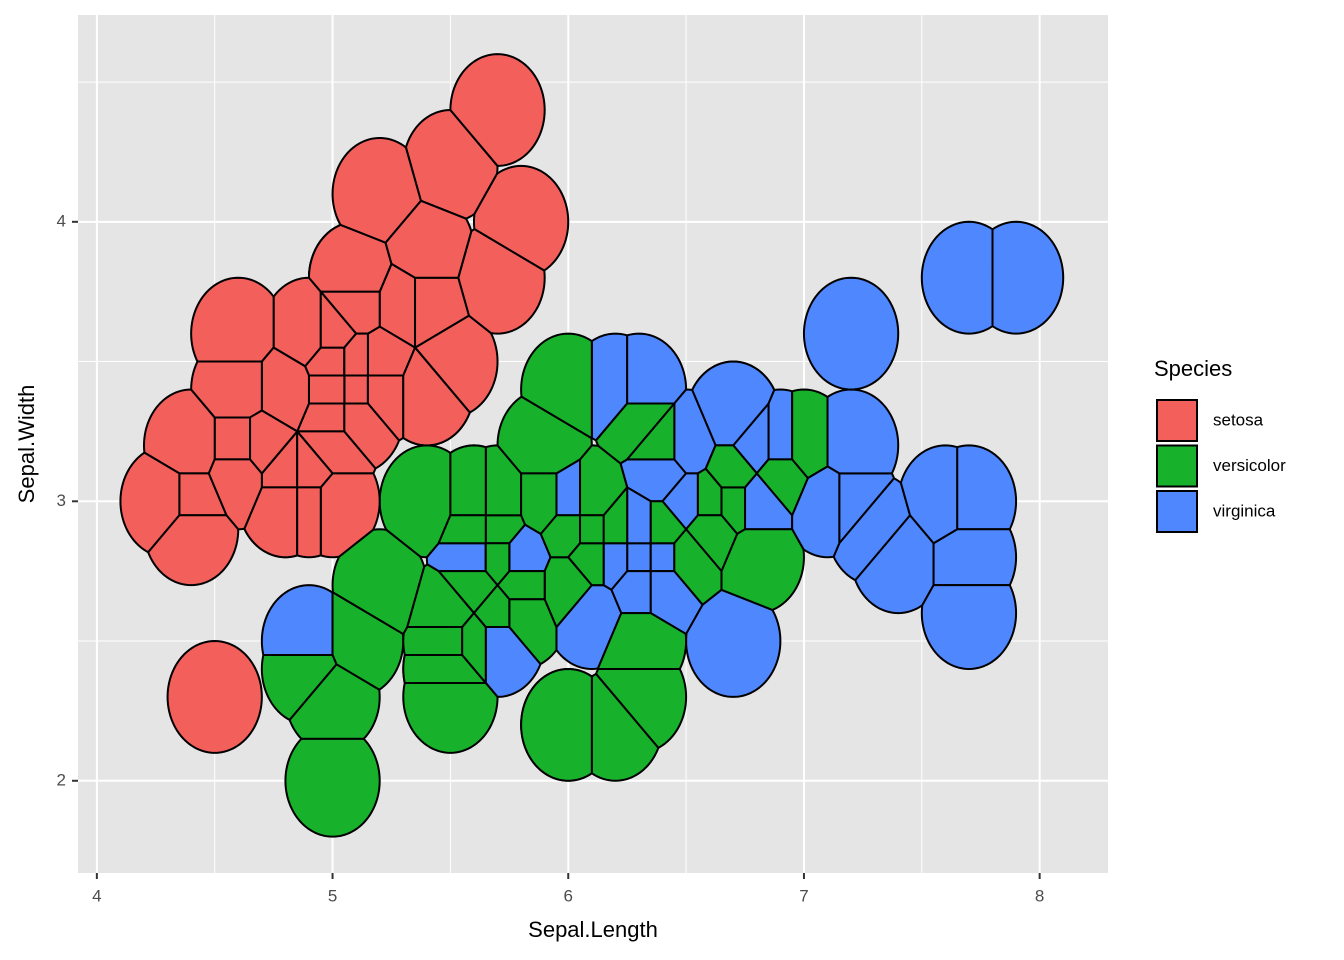 Image resolution: width=1344 pixels, height=960 pixels. What do you see at coordinates (803, 895) in the screenshot?
I see `x-tick-label: 7` at bounding box center [803, 895].